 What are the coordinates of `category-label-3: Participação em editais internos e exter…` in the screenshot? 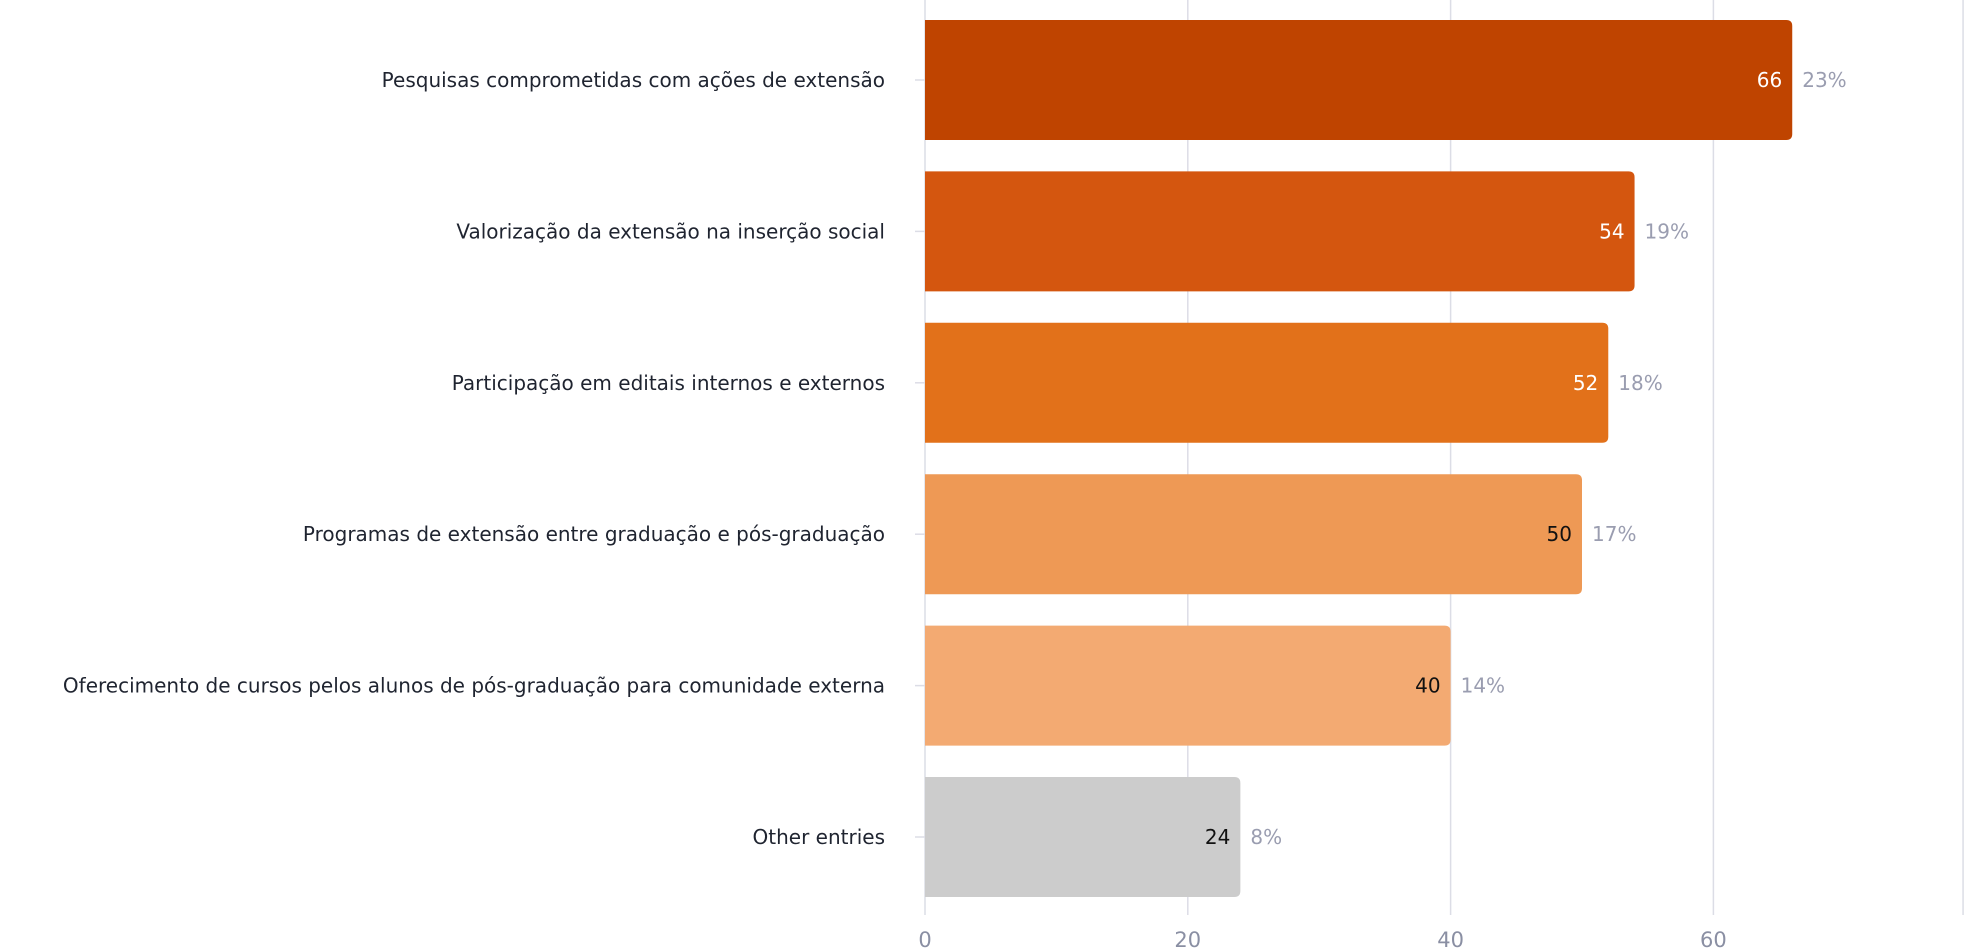 It's located at (668, 383).